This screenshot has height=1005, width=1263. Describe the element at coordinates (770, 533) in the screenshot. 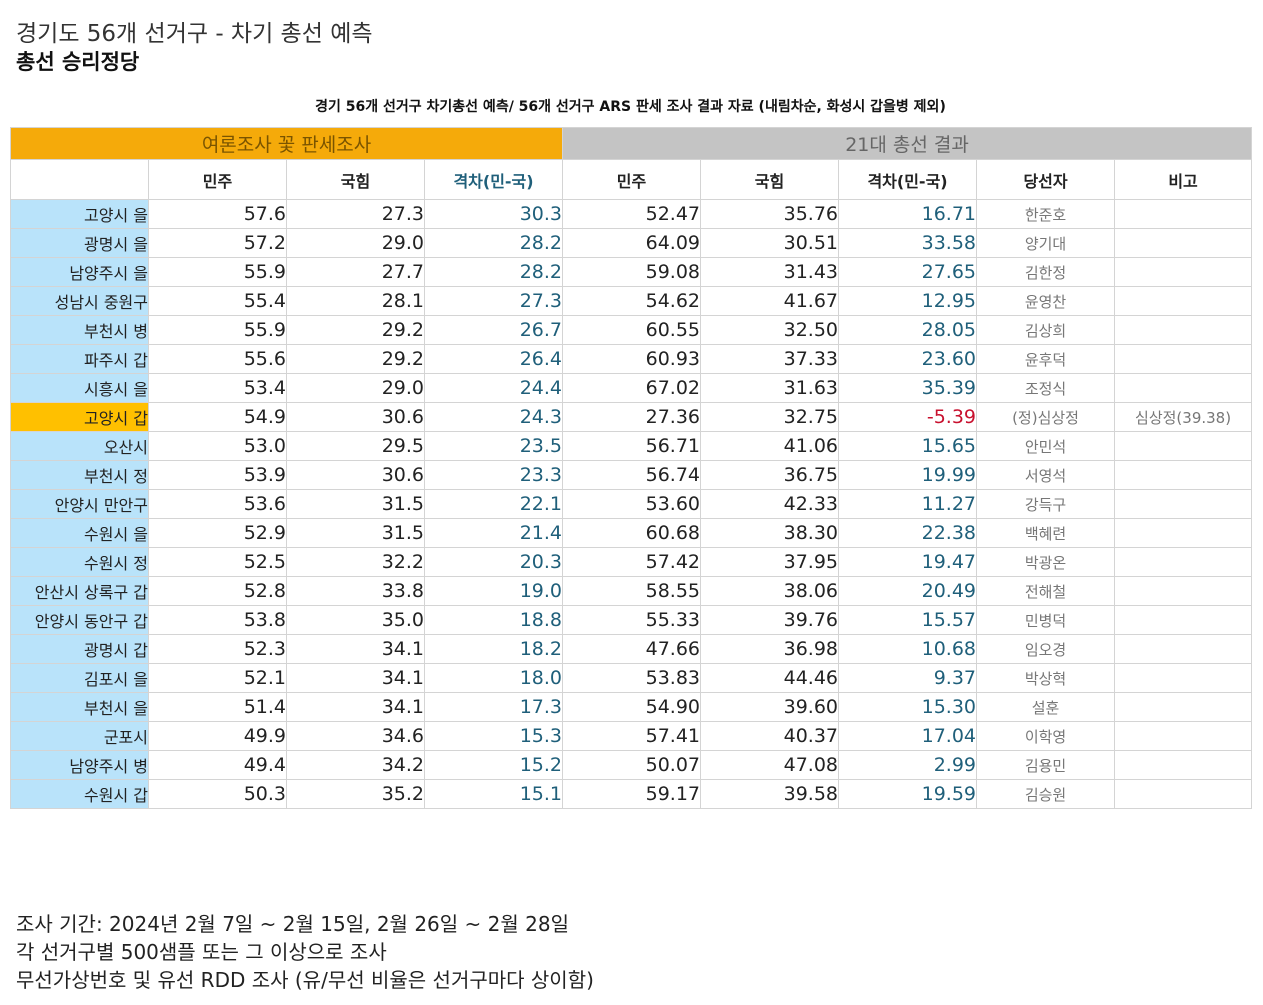

I see `cell-r-ppp: 38.30` at that location.